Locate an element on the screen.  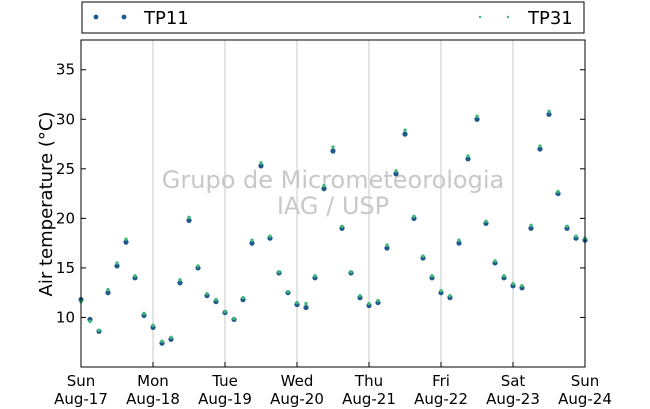
x-tick-label-date: Aug-19 is located at coordinates (225, 399).